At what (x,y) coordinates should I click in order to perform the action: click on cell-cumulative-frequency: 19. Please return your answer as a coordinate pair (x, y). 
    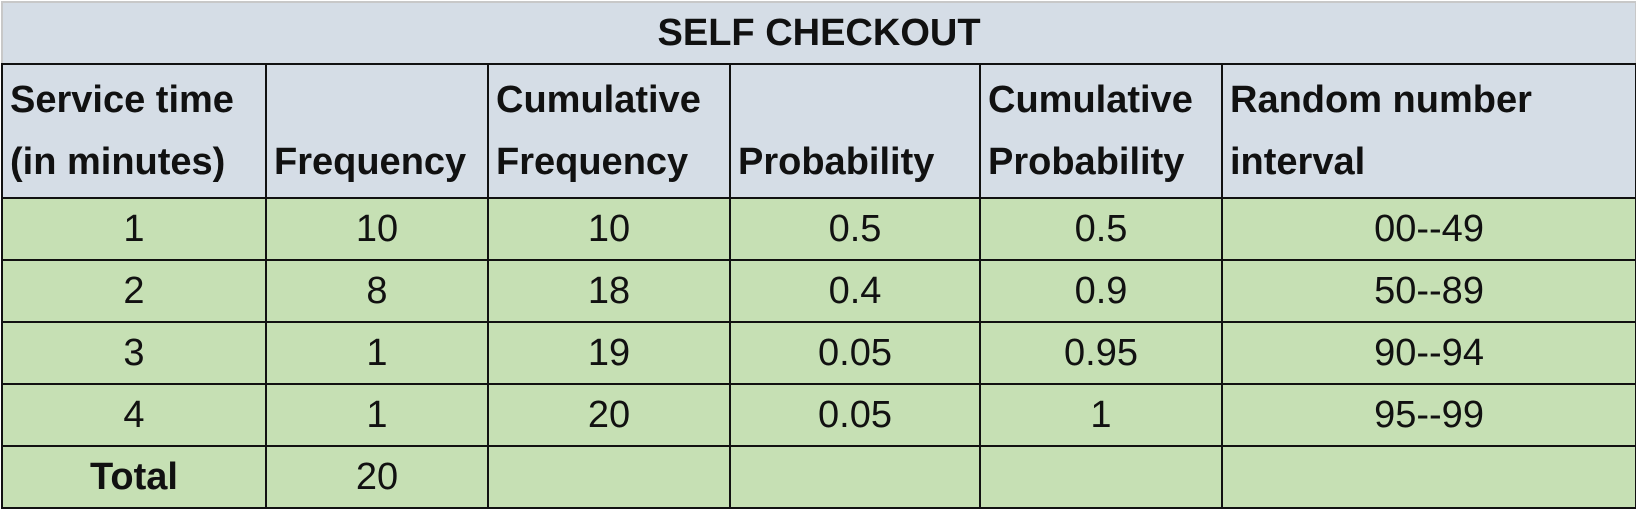
    Looking at the image, I should click on (609, 353).